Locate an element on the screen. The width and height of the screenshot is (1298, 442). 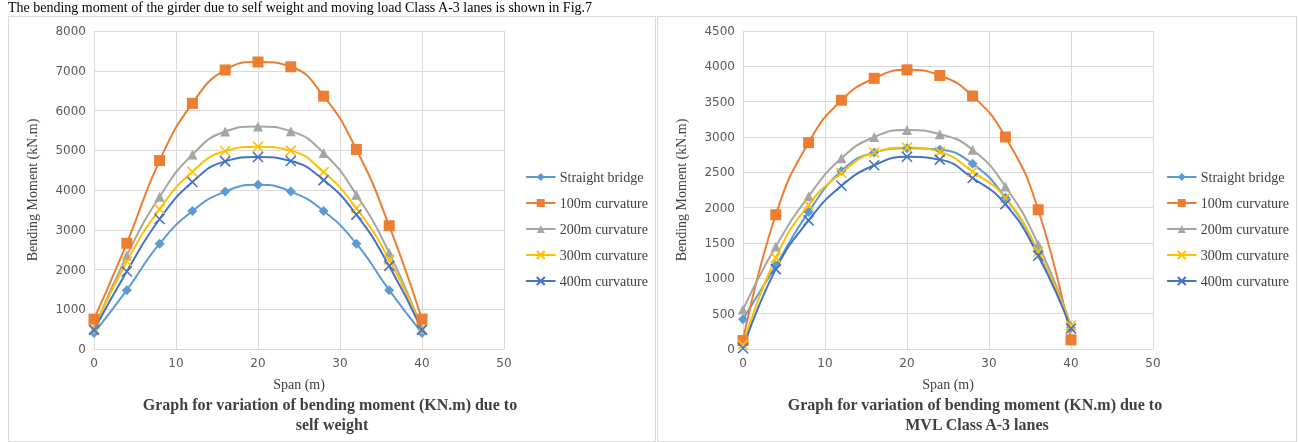
text: Graph for variation of bending moment (KN.m) due to self weight is located at coordinates (332, 414).